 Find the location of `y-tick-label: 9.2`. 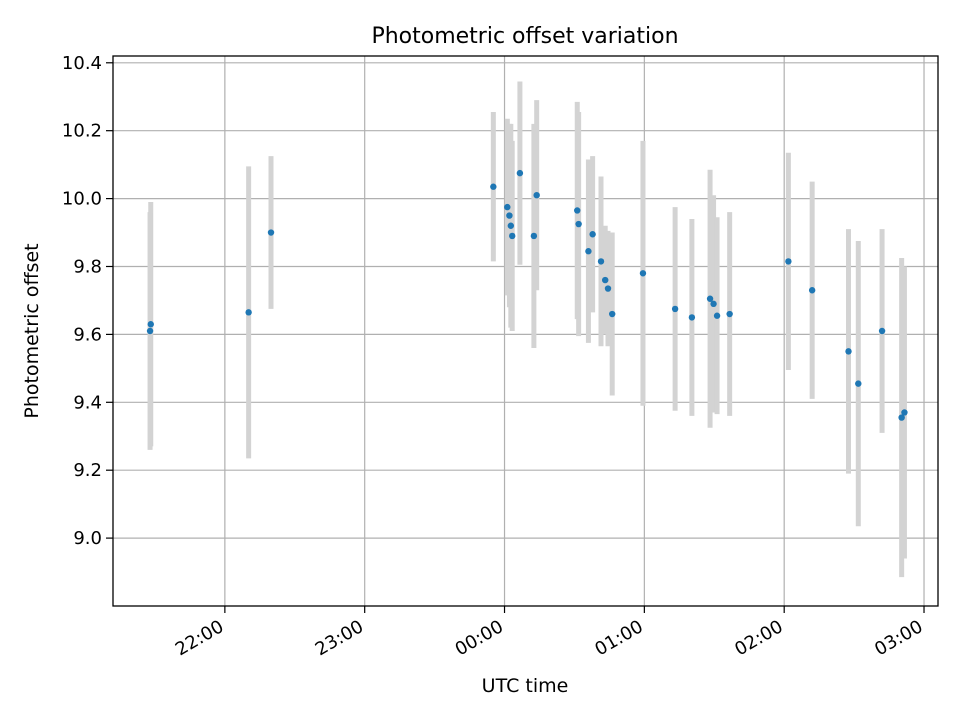

y-tick-label: 9.2 is located at coordinates (87, 470).